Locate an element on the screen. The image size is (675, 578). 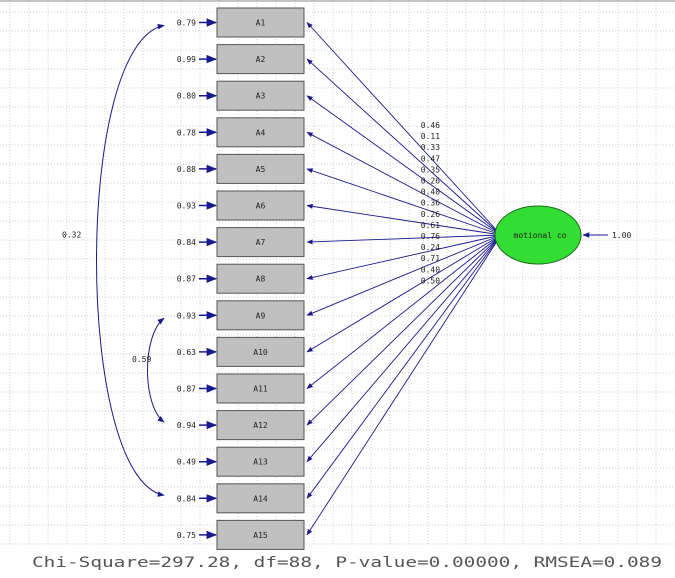
loading-arrow-a3 is located at coordinates (404, 165).